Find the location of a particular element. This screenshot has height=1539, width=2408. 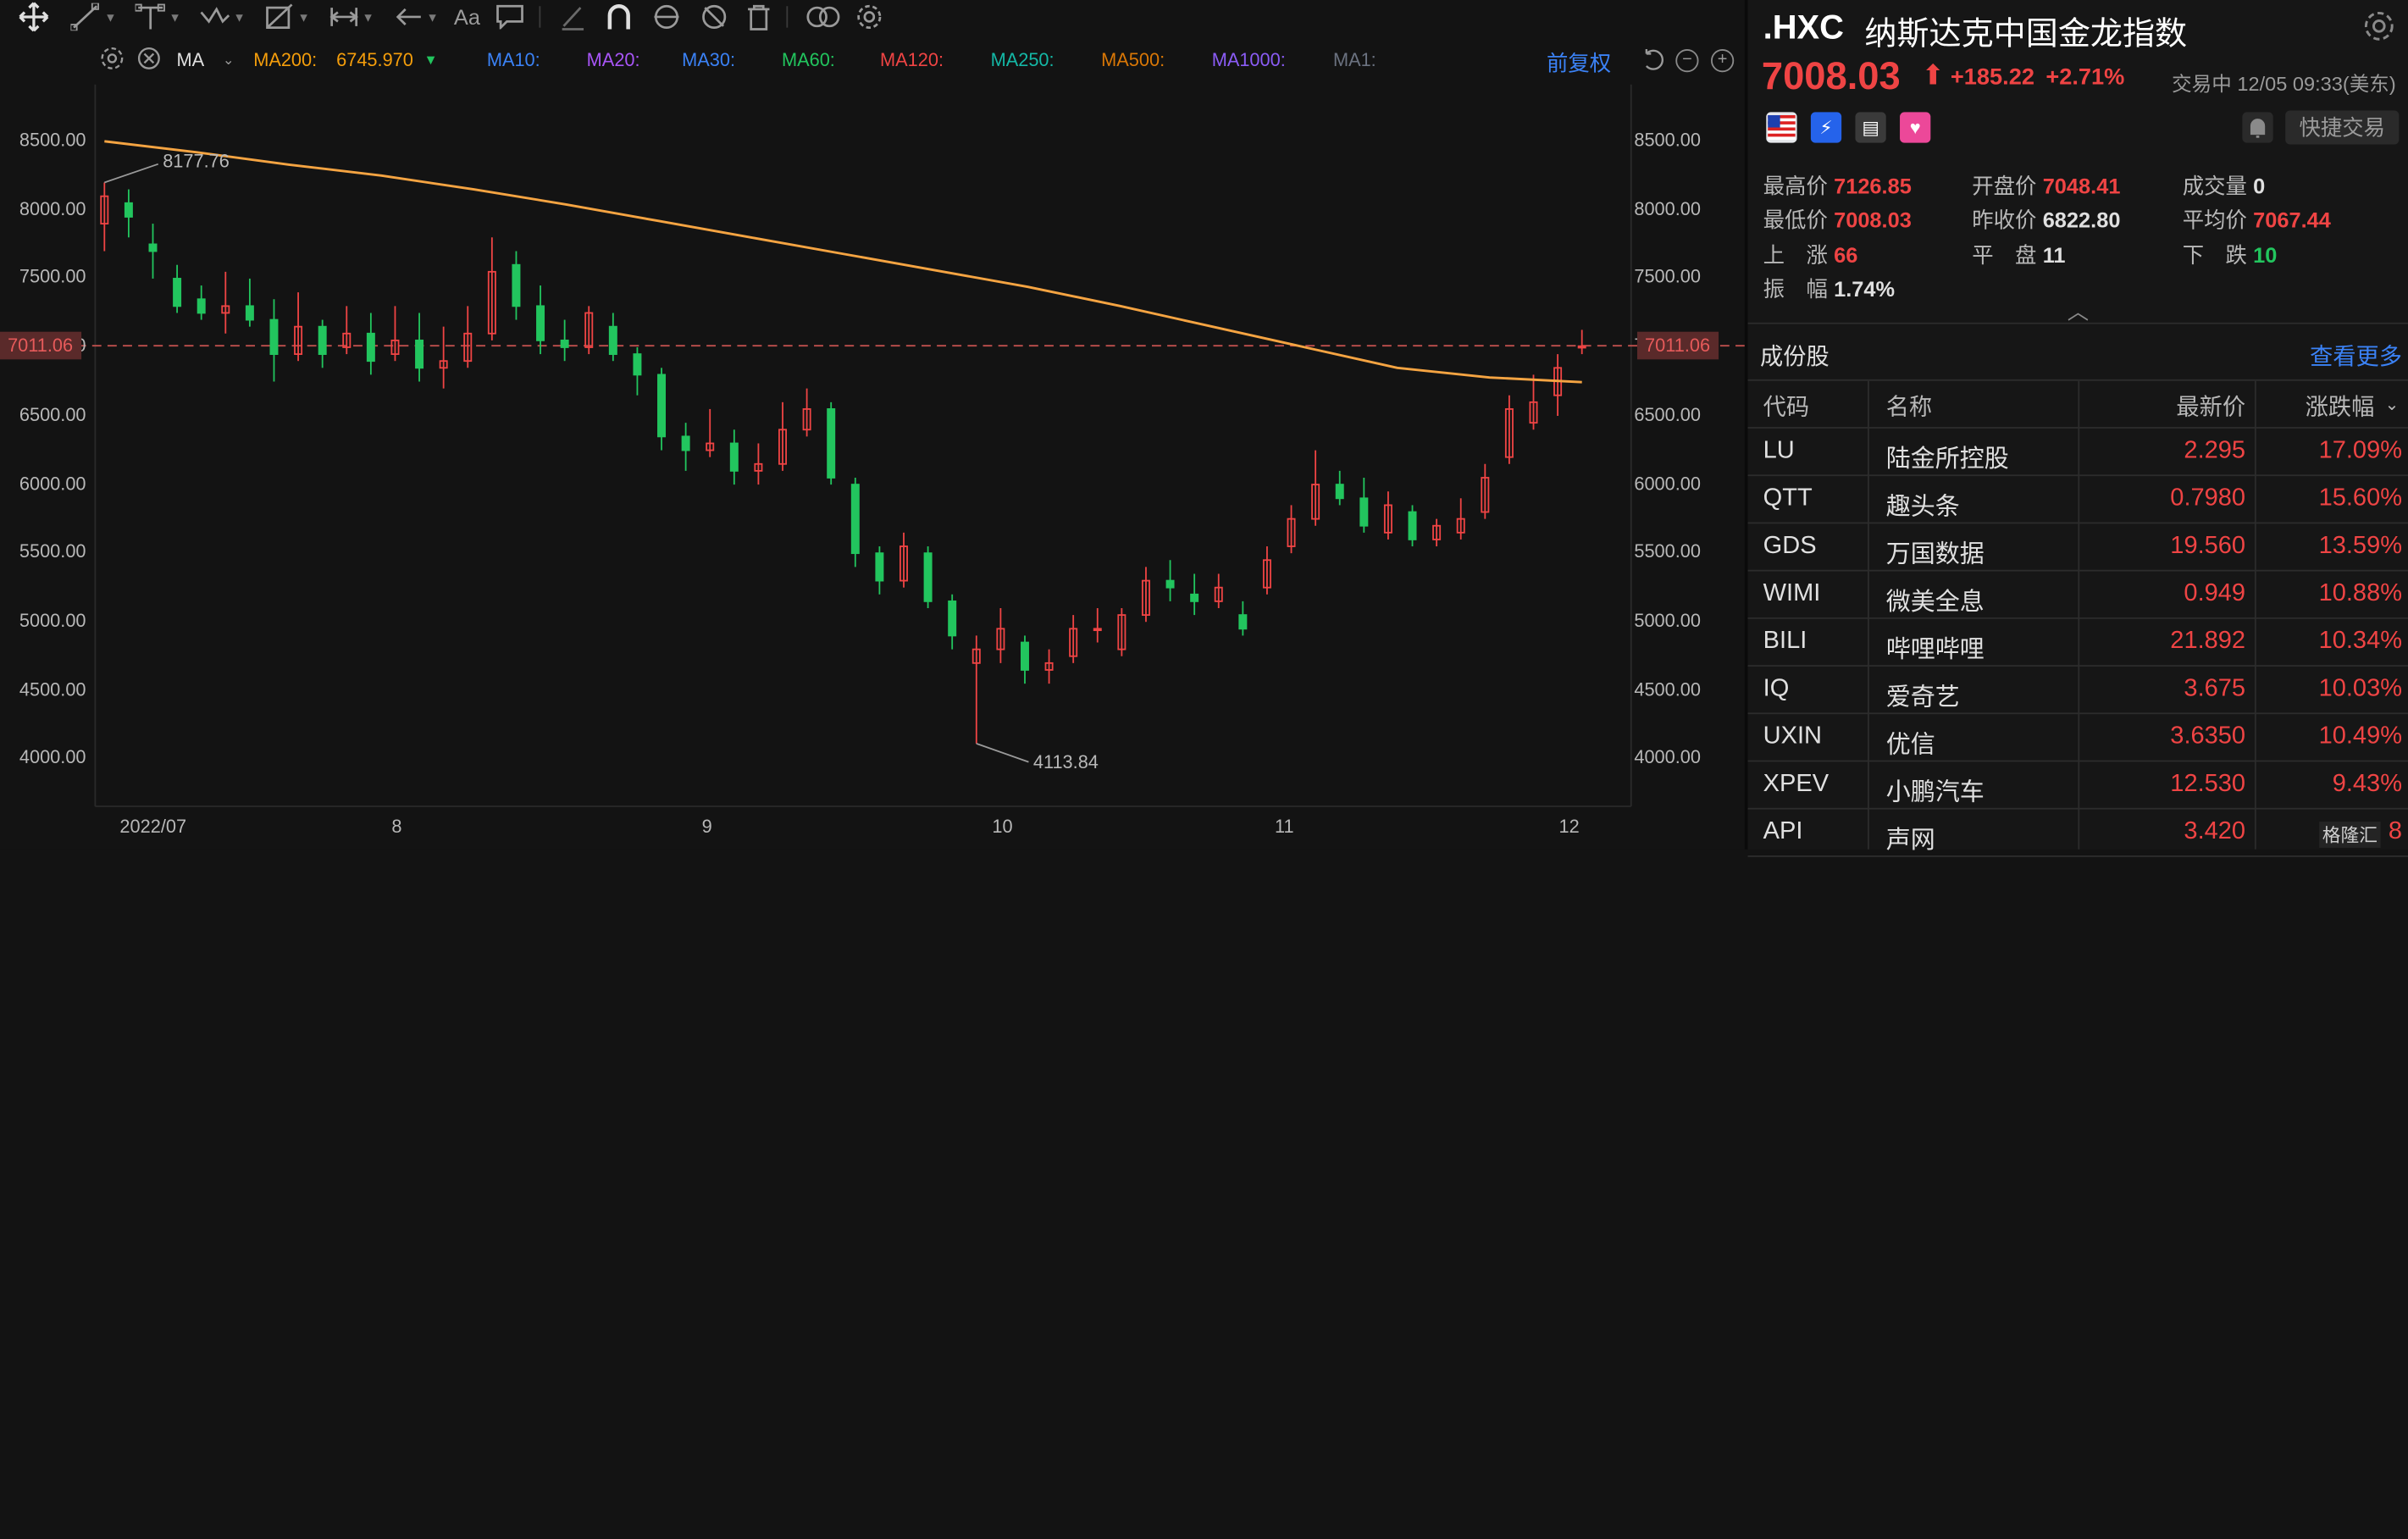

trendline-icon is located at coordinates (84, 17).